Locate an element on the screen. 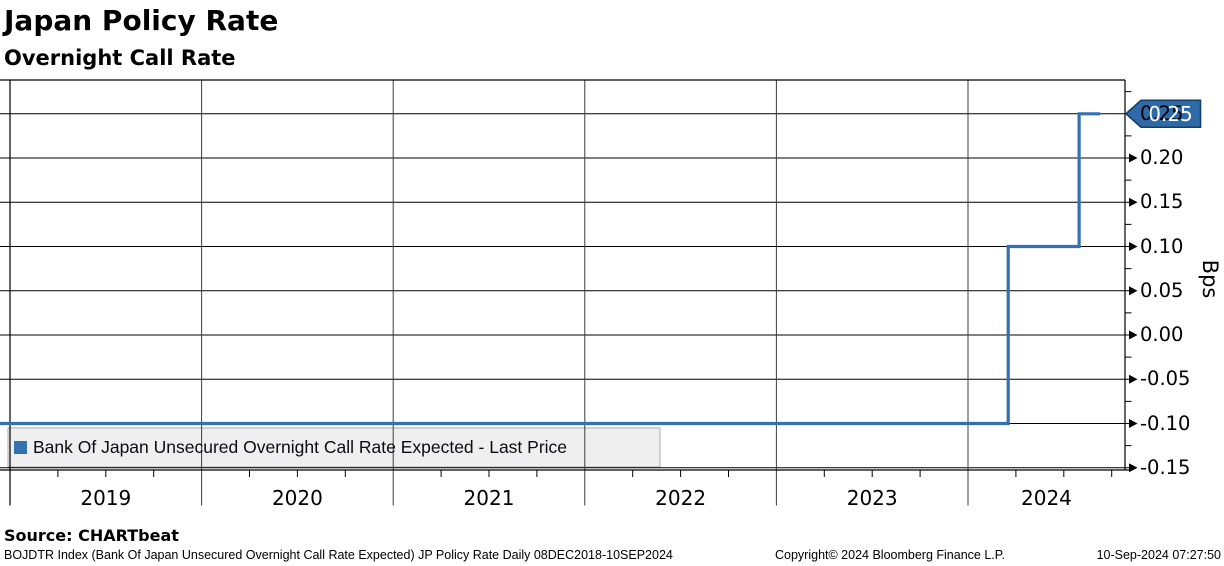 Image resolution: width=1224 pixels, height=566 pixels. last-price-tag: 0.25 is located at coordinates (1170, 113).